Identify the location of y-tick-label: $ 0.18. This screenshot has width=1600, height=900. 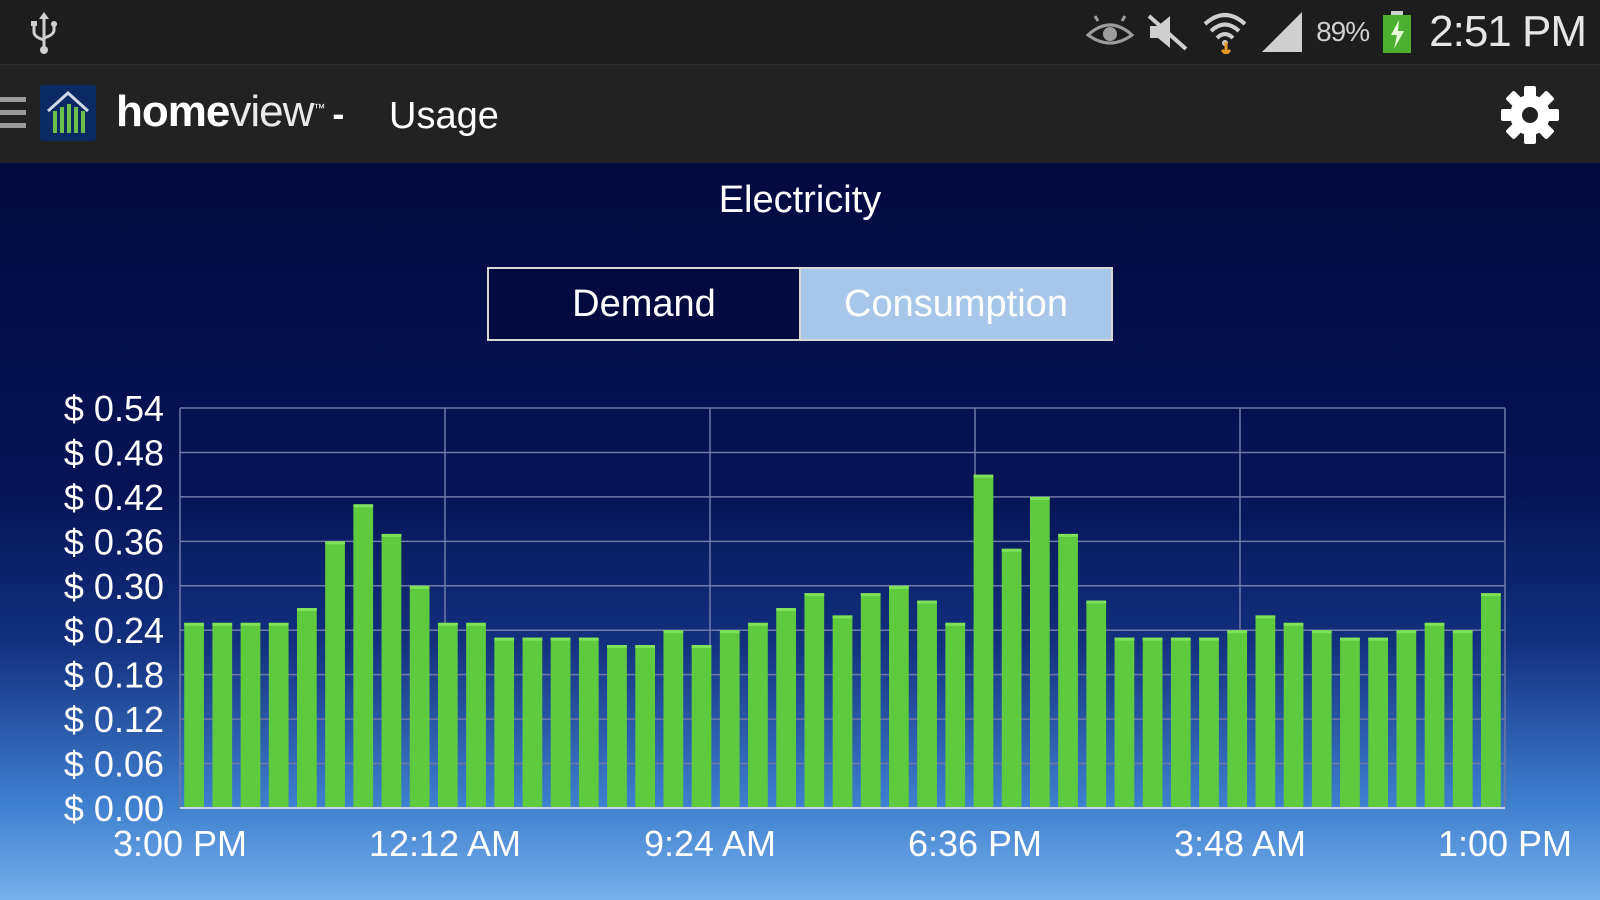
(114, 675).